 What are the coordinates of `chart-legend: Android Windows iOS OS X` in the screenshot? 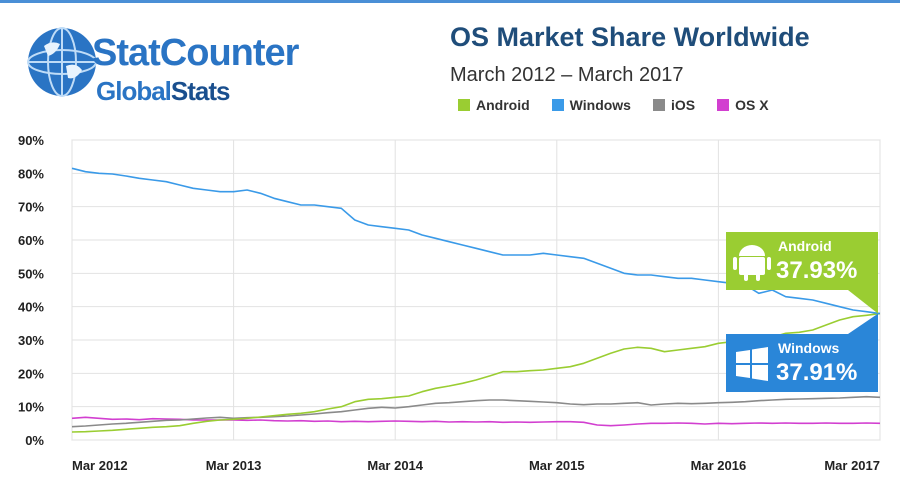 It's located at (613, 105).